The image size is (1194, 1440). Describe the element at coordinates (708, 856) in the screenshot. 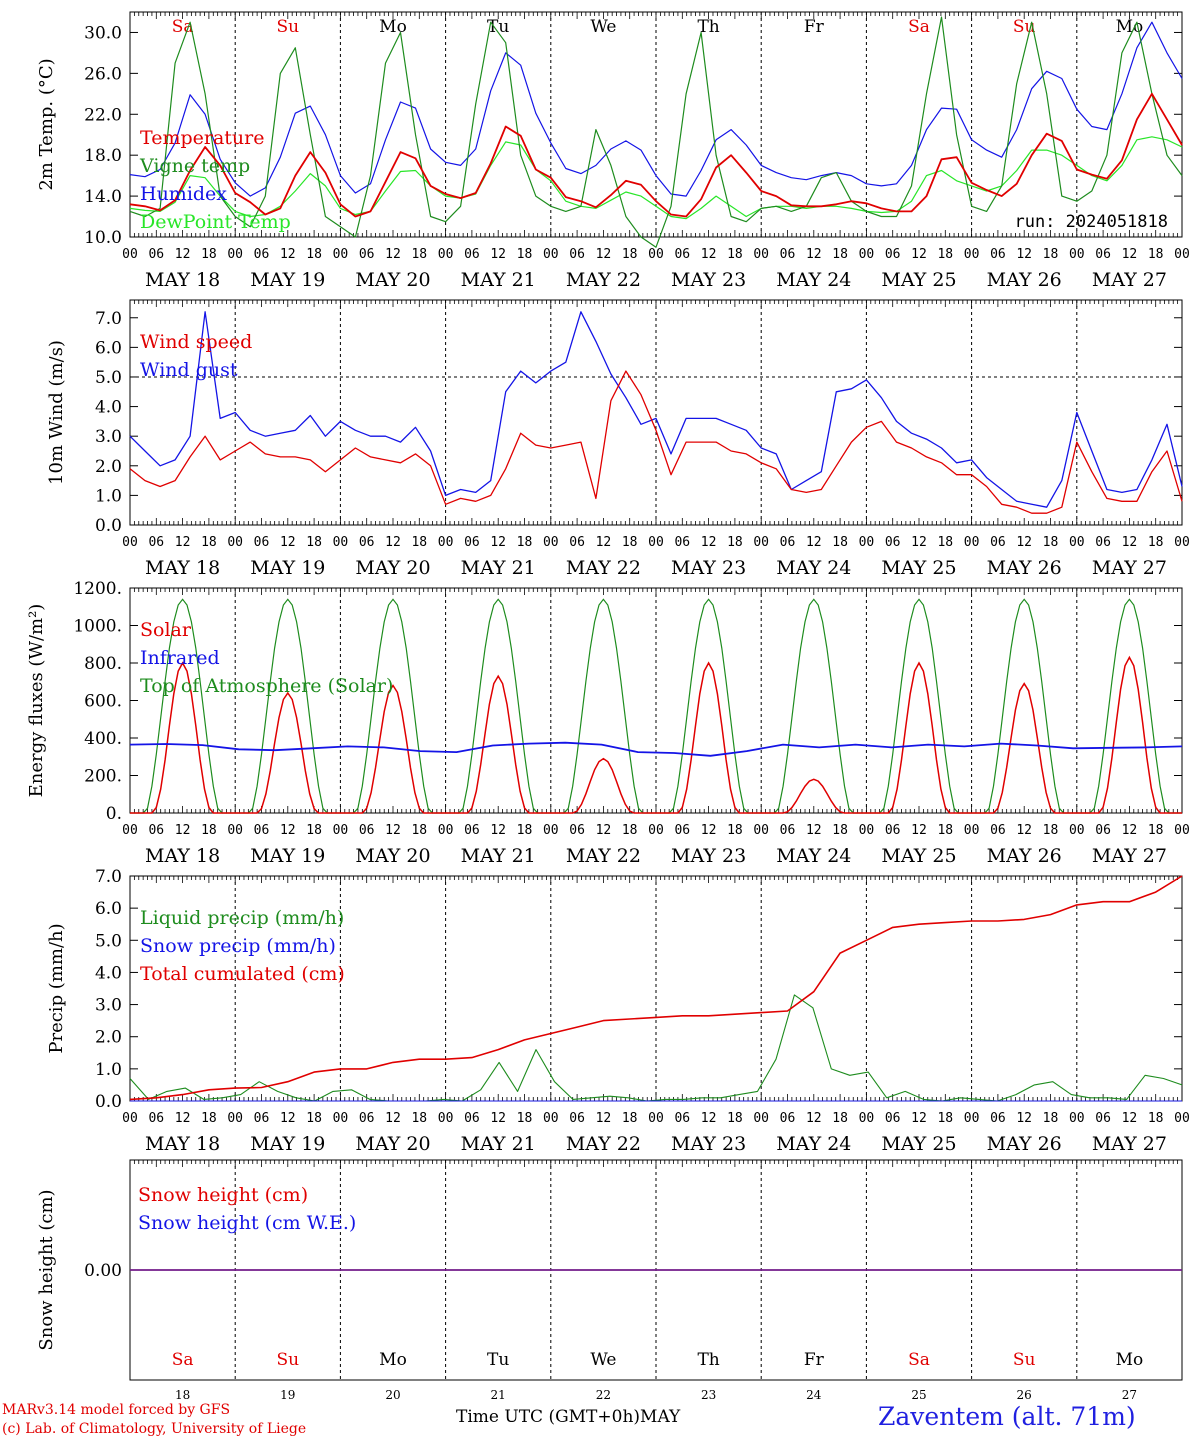

I see `date-label: MAY 23` at that location.